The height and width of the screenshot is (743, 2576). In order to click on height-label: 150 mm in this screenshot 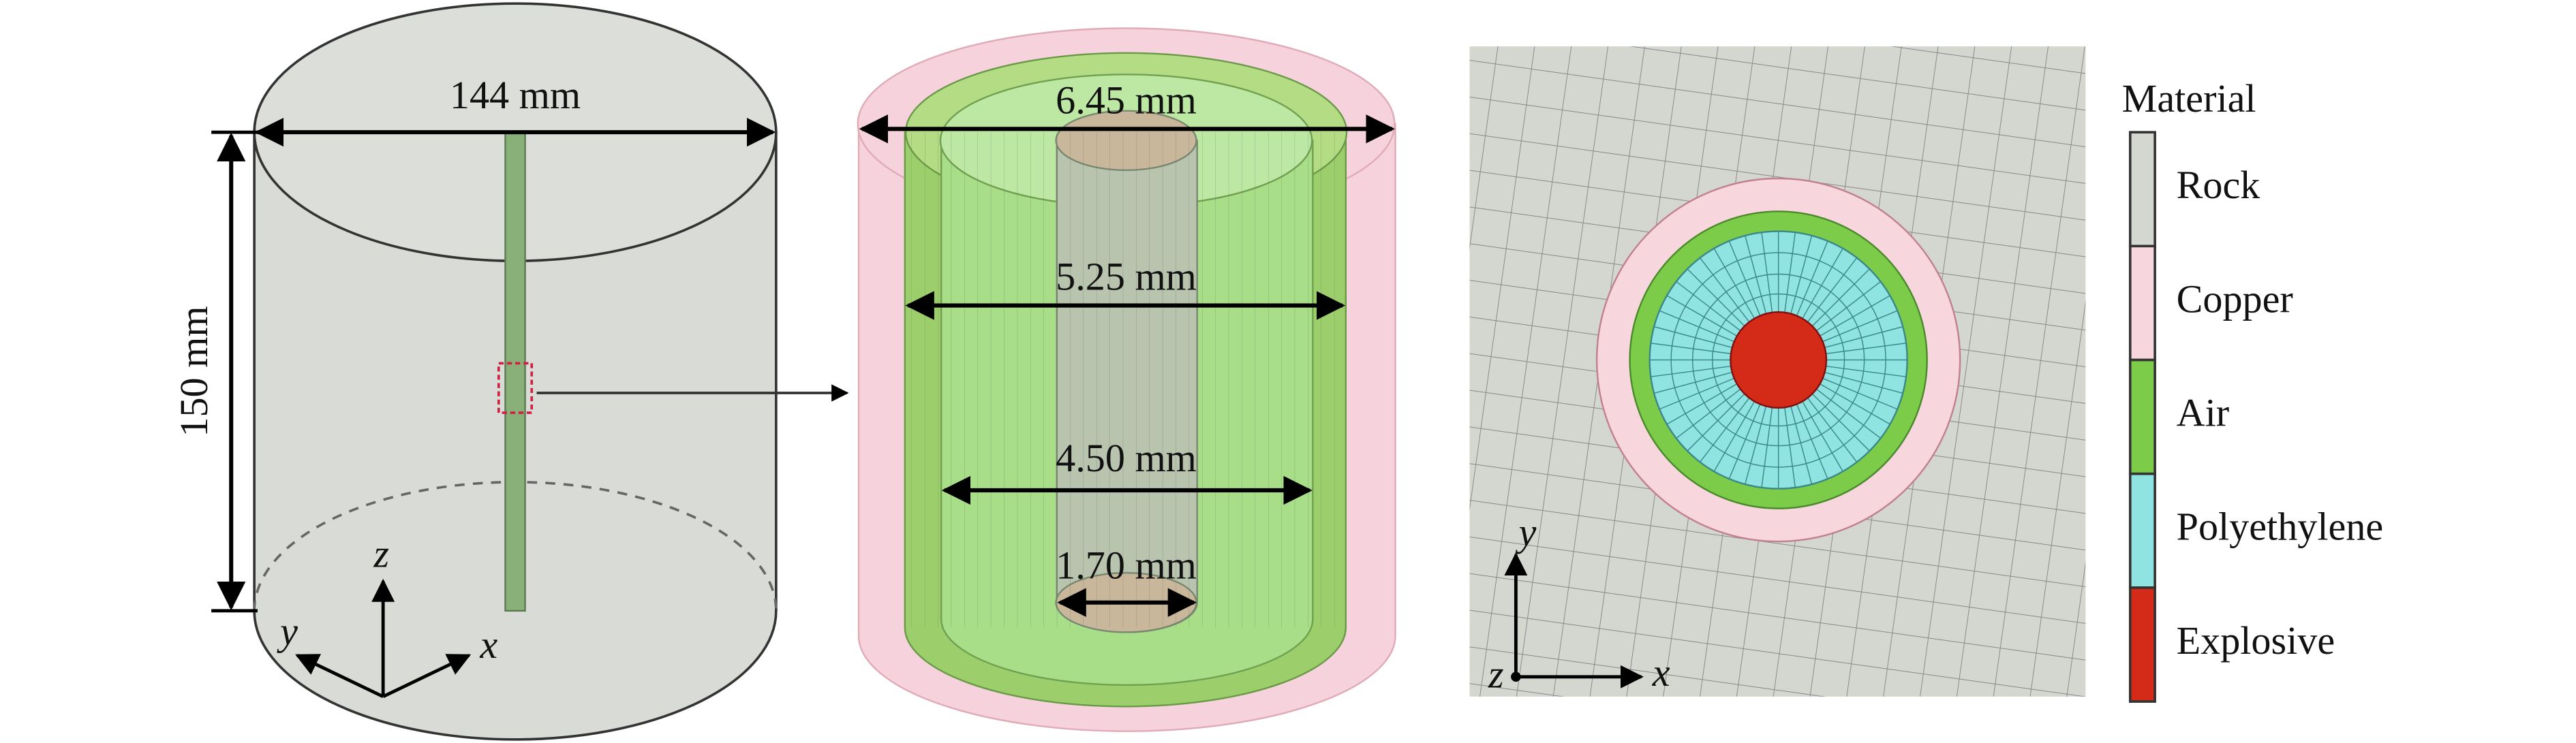, I will do `click(194, 371)`.